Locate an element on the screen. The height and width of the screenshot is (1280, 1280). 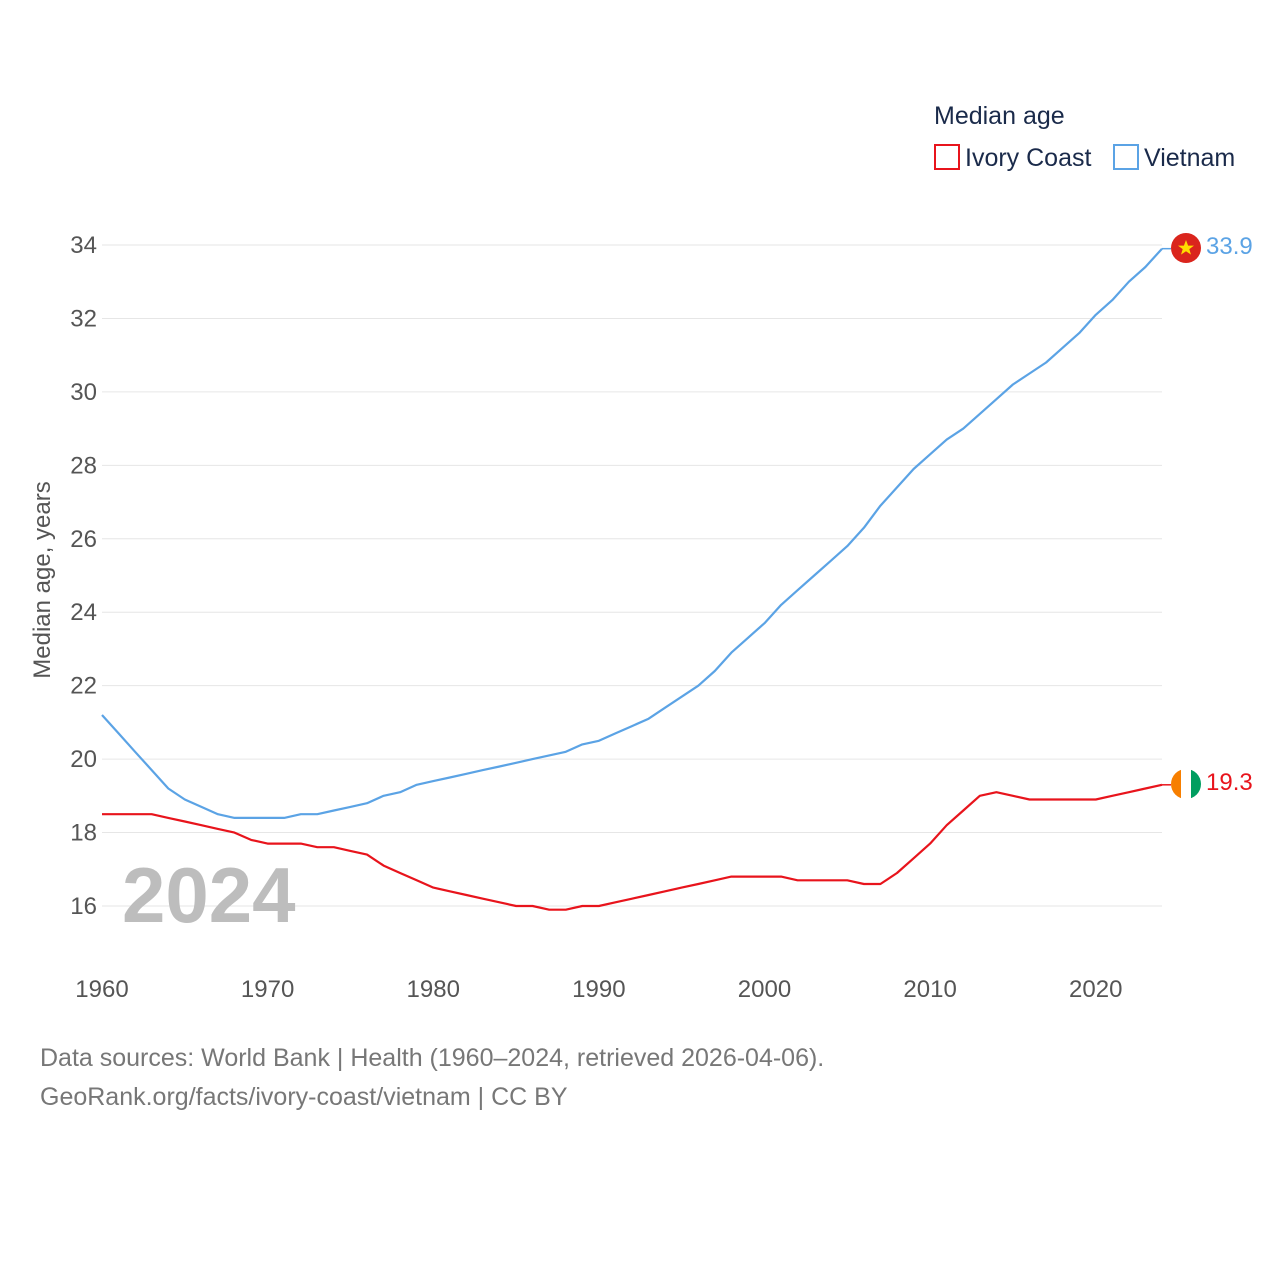
x-tick-label-1980: 1980 is located at coordinates (433, 989).